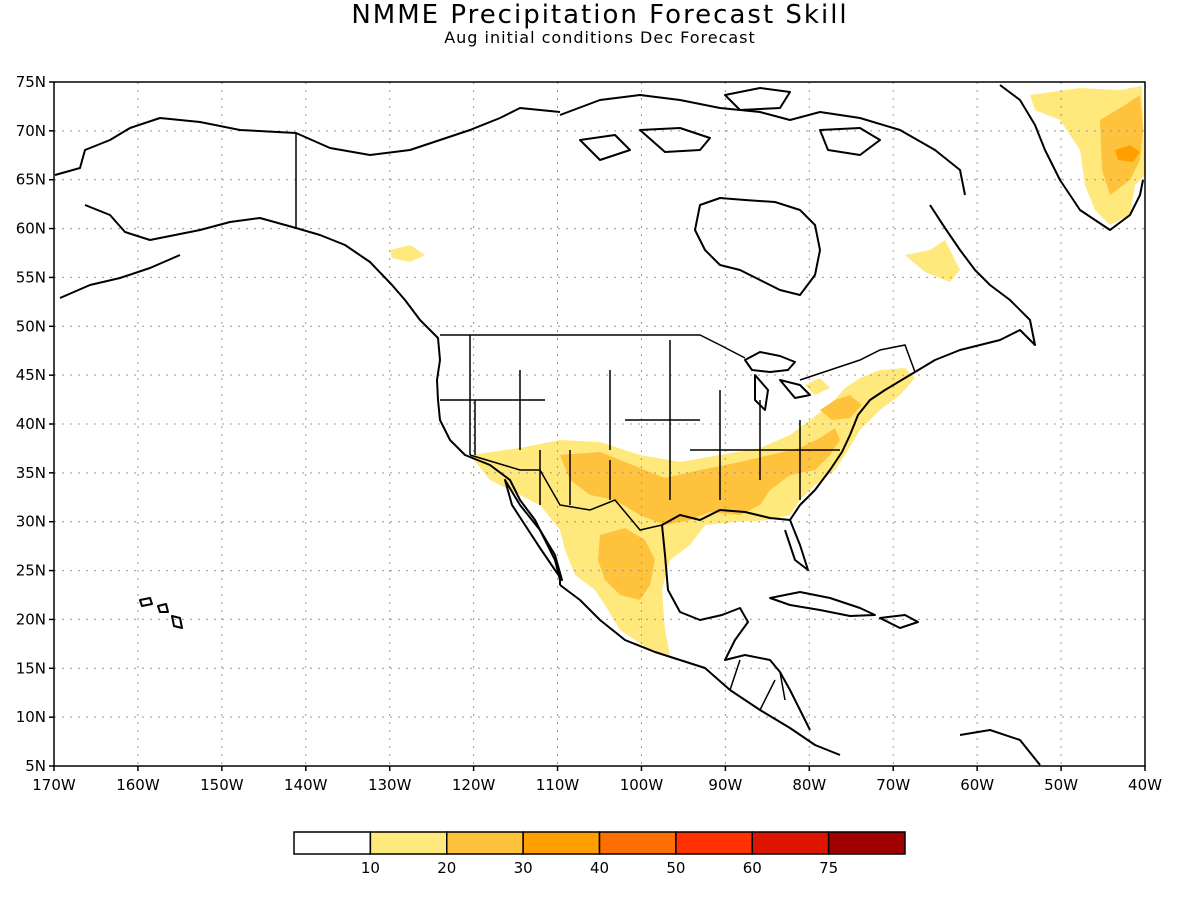 Image resolution: width=1200 pixels, height=900 pixels. Describe the element at coordinates (31, 375) in the screenshot. I see `lat-tick-label: 45N` at that location.